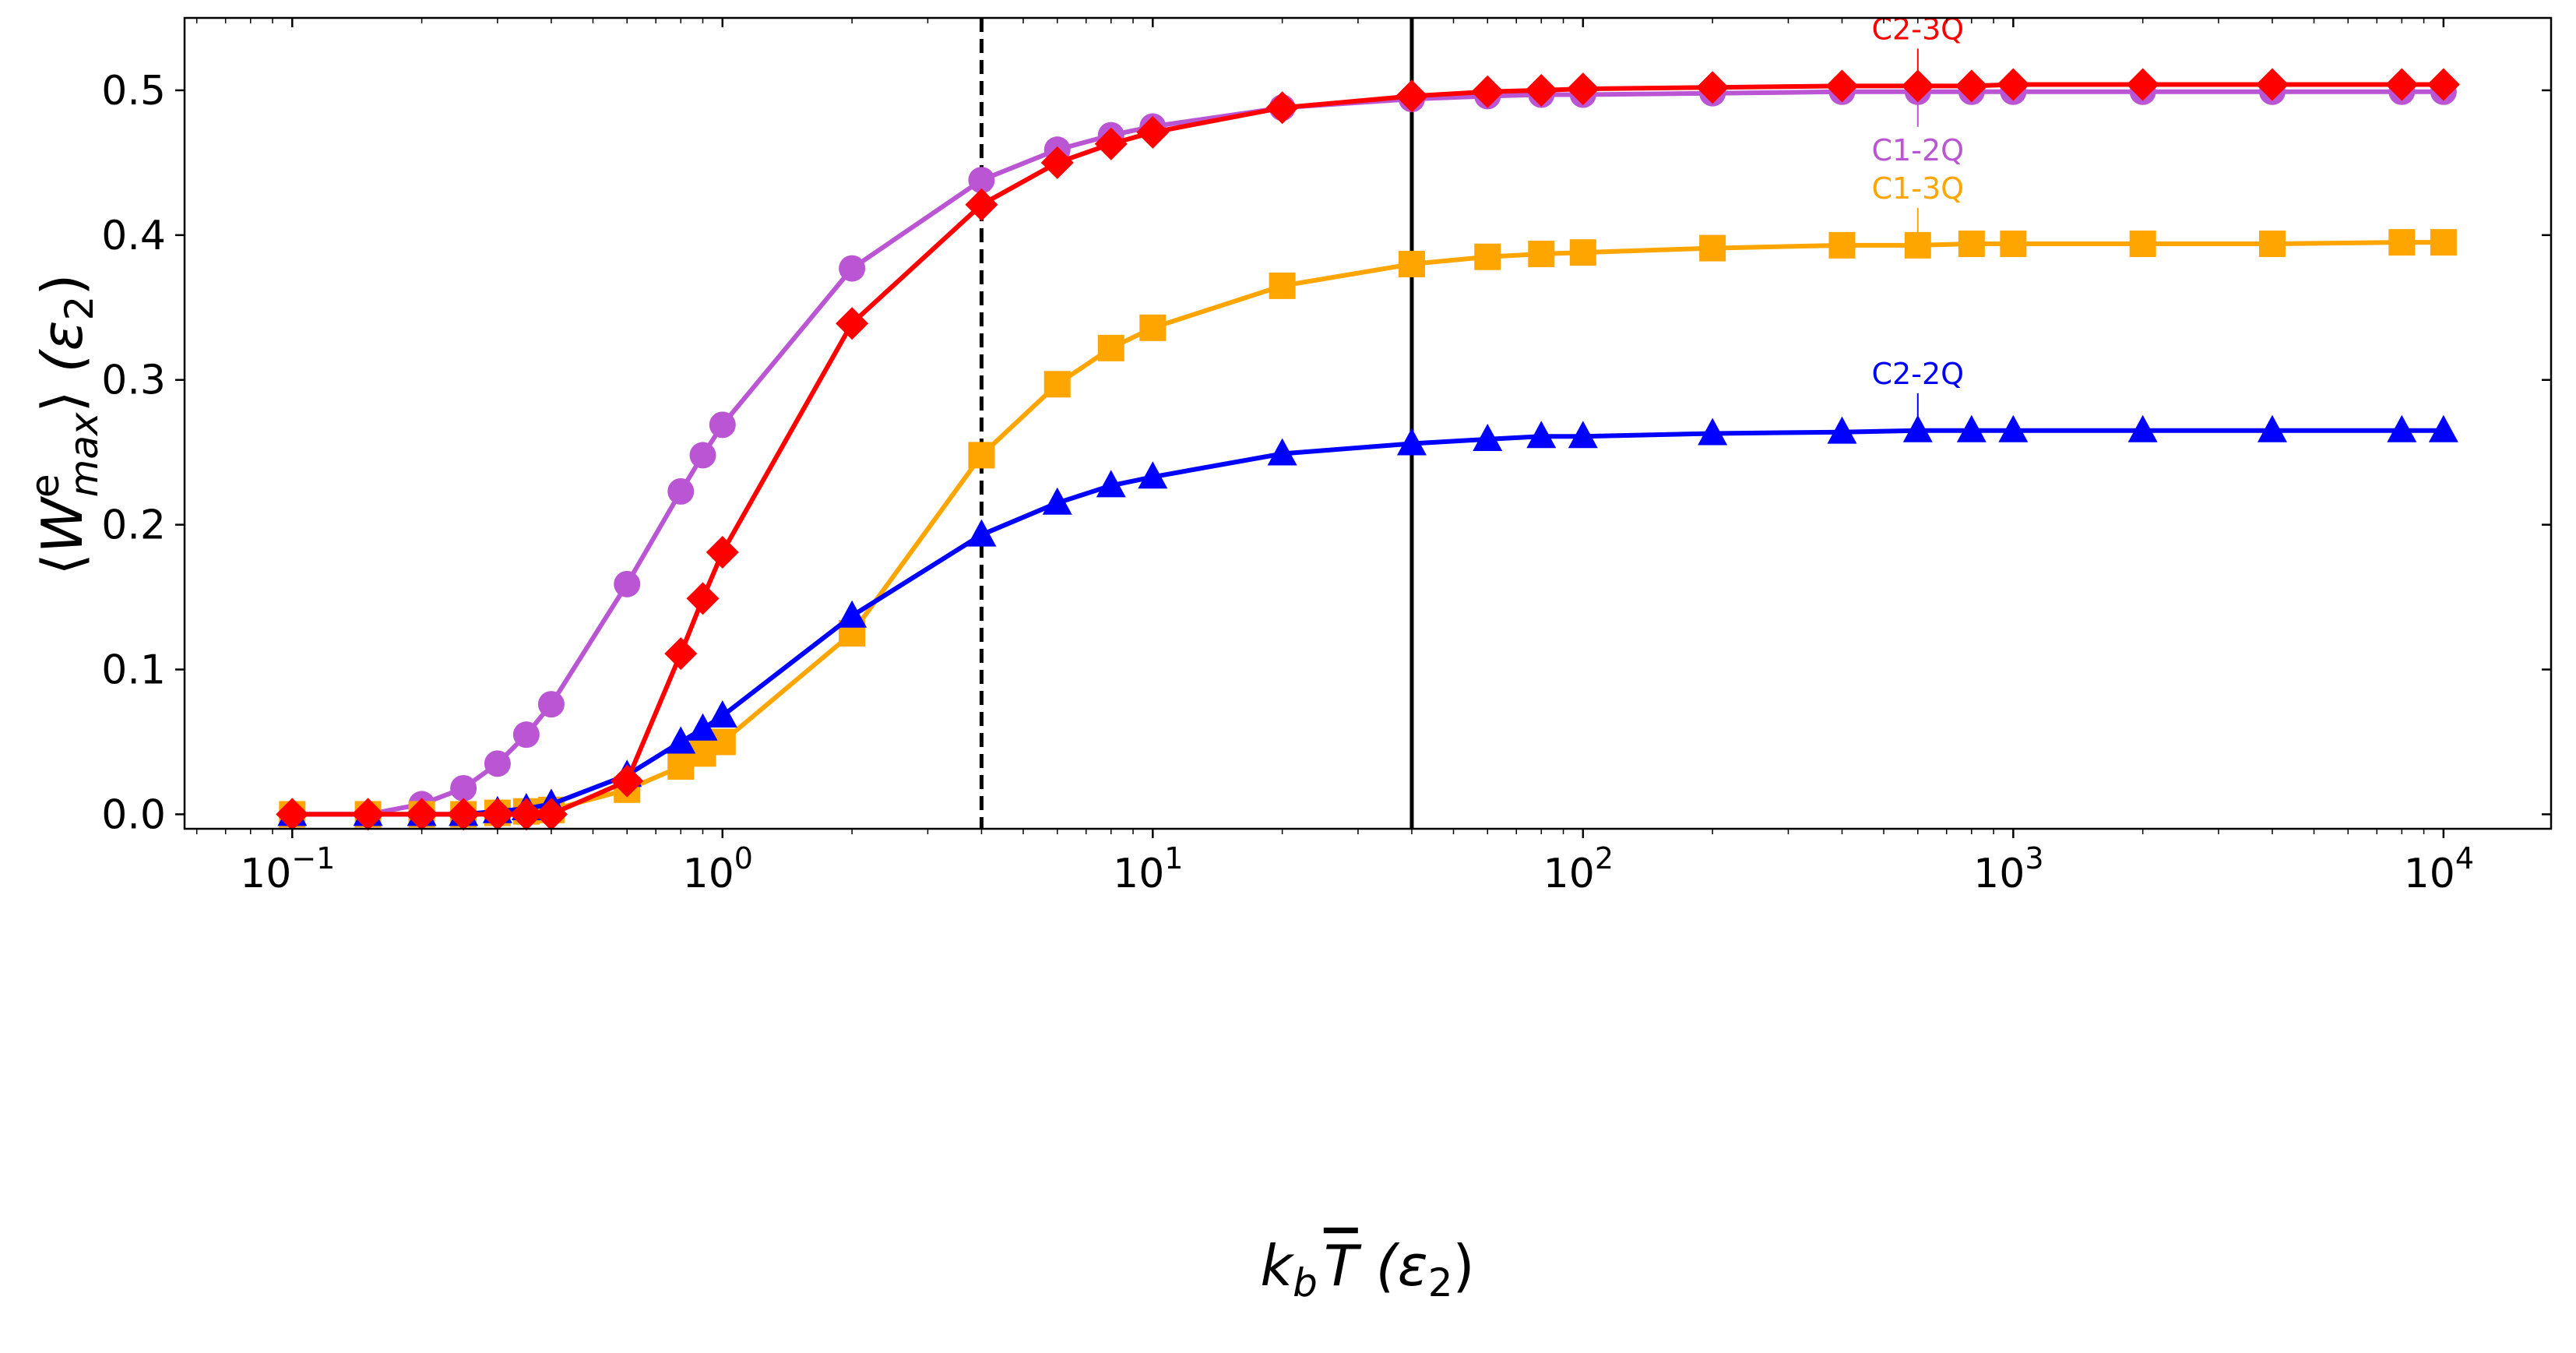 The height and width of the screenshot is (1353, 2576). Describe the element at coordinates (45, 486) in the screenshot. I see `y-label-sup: e` at that location.